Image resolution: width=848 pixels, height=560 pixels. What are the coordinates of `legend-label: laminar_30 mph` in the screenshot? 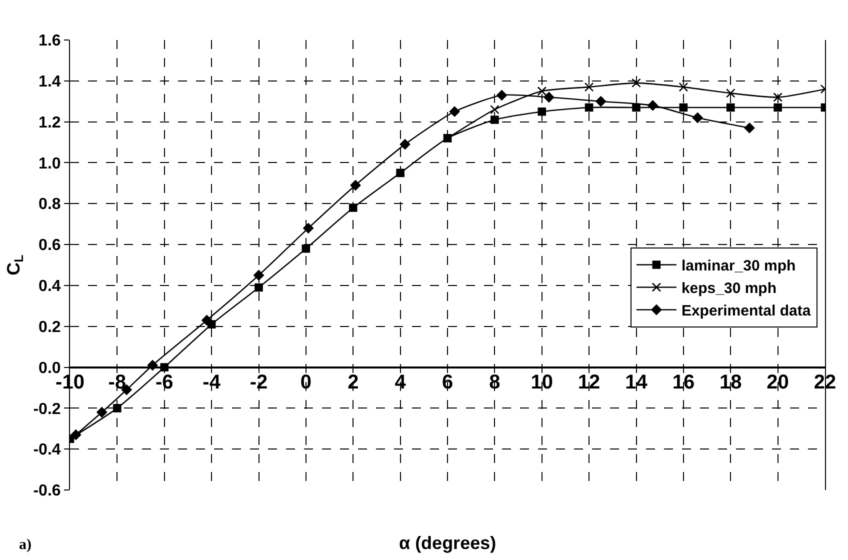 It's located at (738, 266).